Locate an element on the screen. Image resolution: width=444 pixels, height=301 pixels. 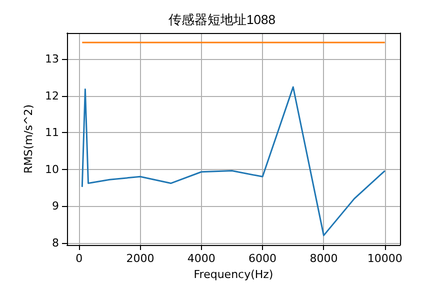
y-tick-label: 9 is located at coordinates (55, 206).